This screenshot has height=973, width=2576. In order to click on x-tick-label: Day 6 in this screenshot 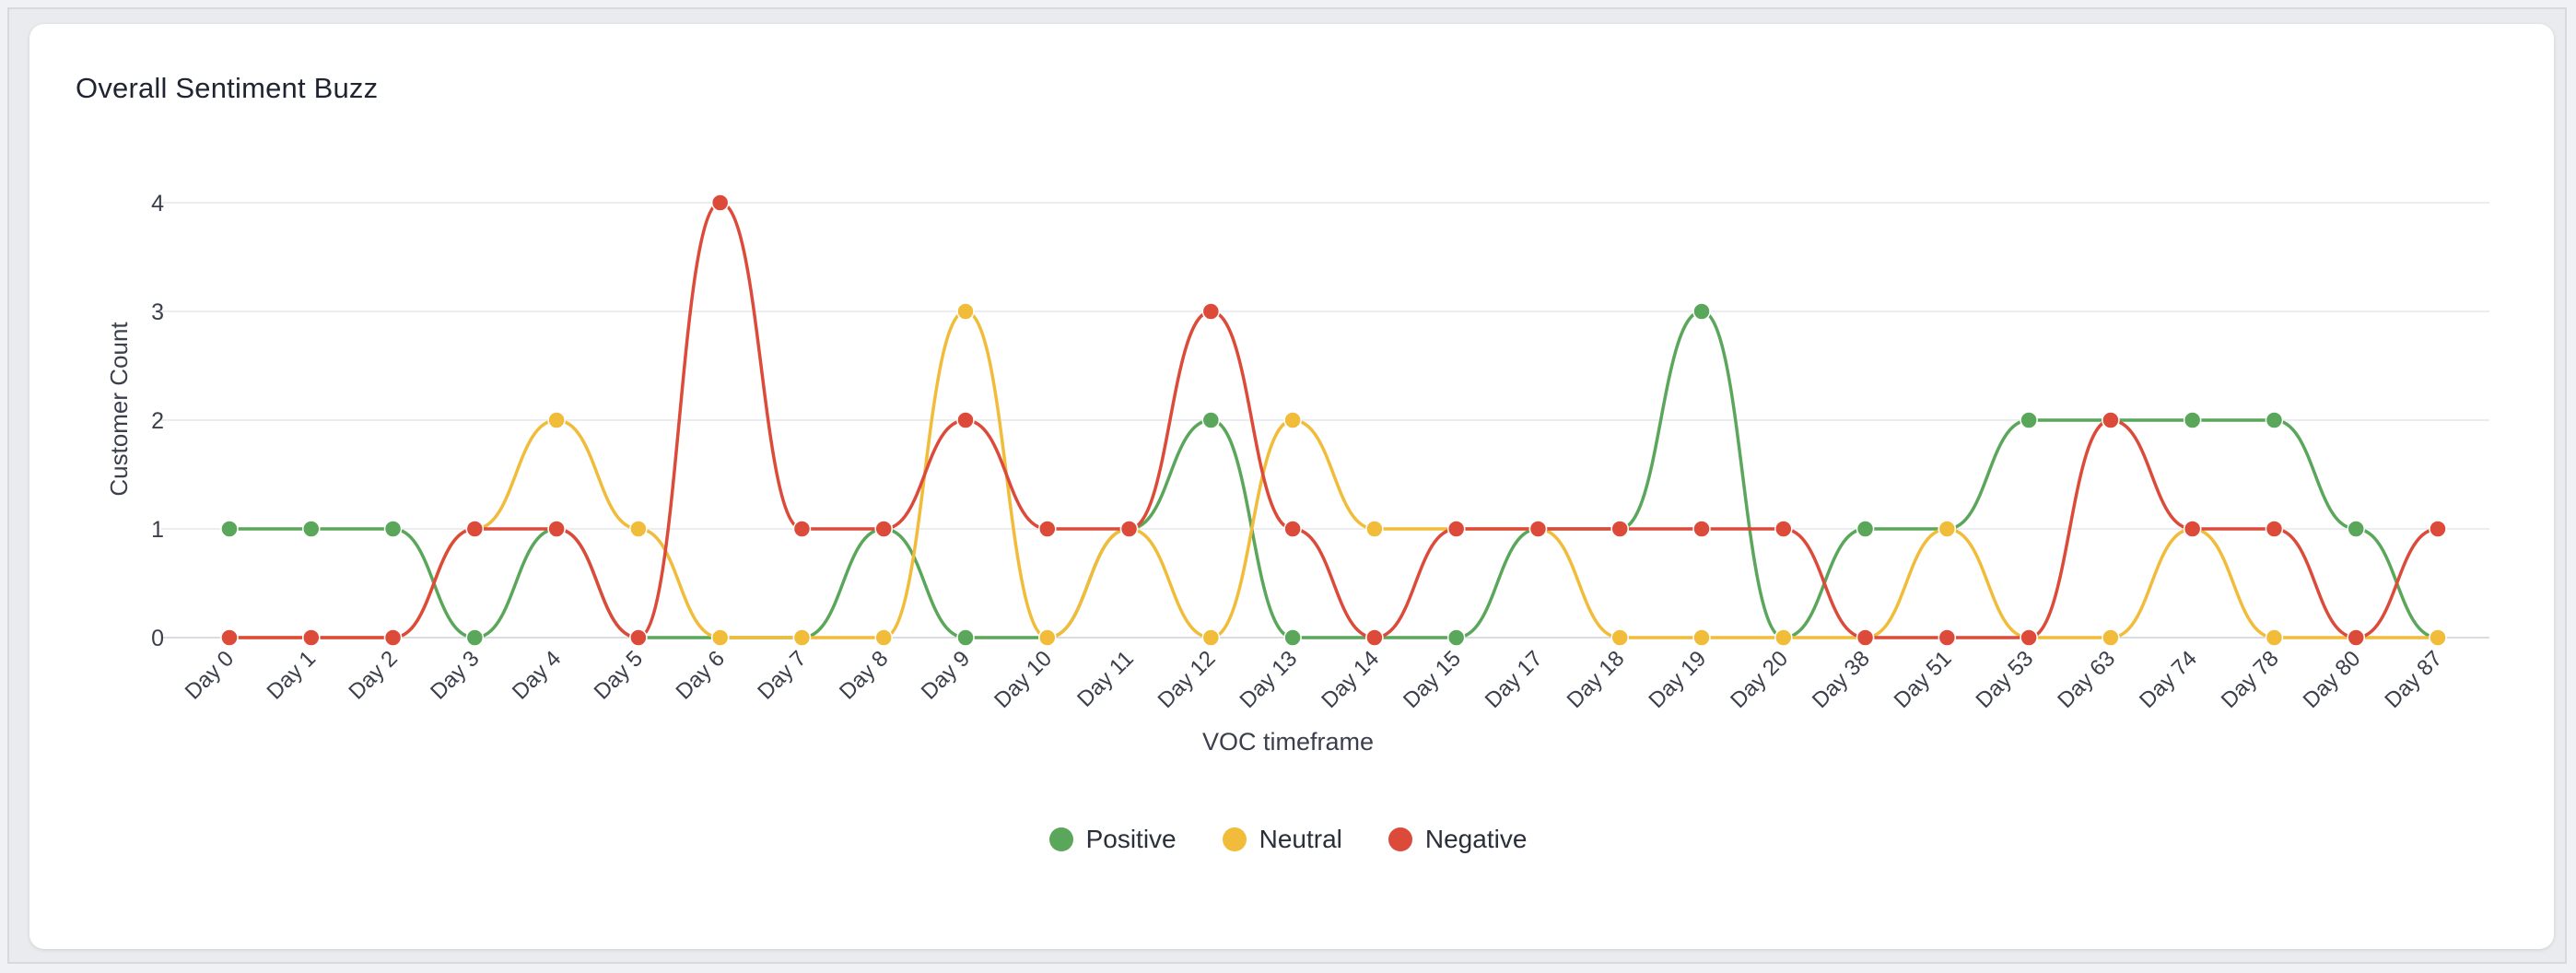, I will do `click(700, 675)`.